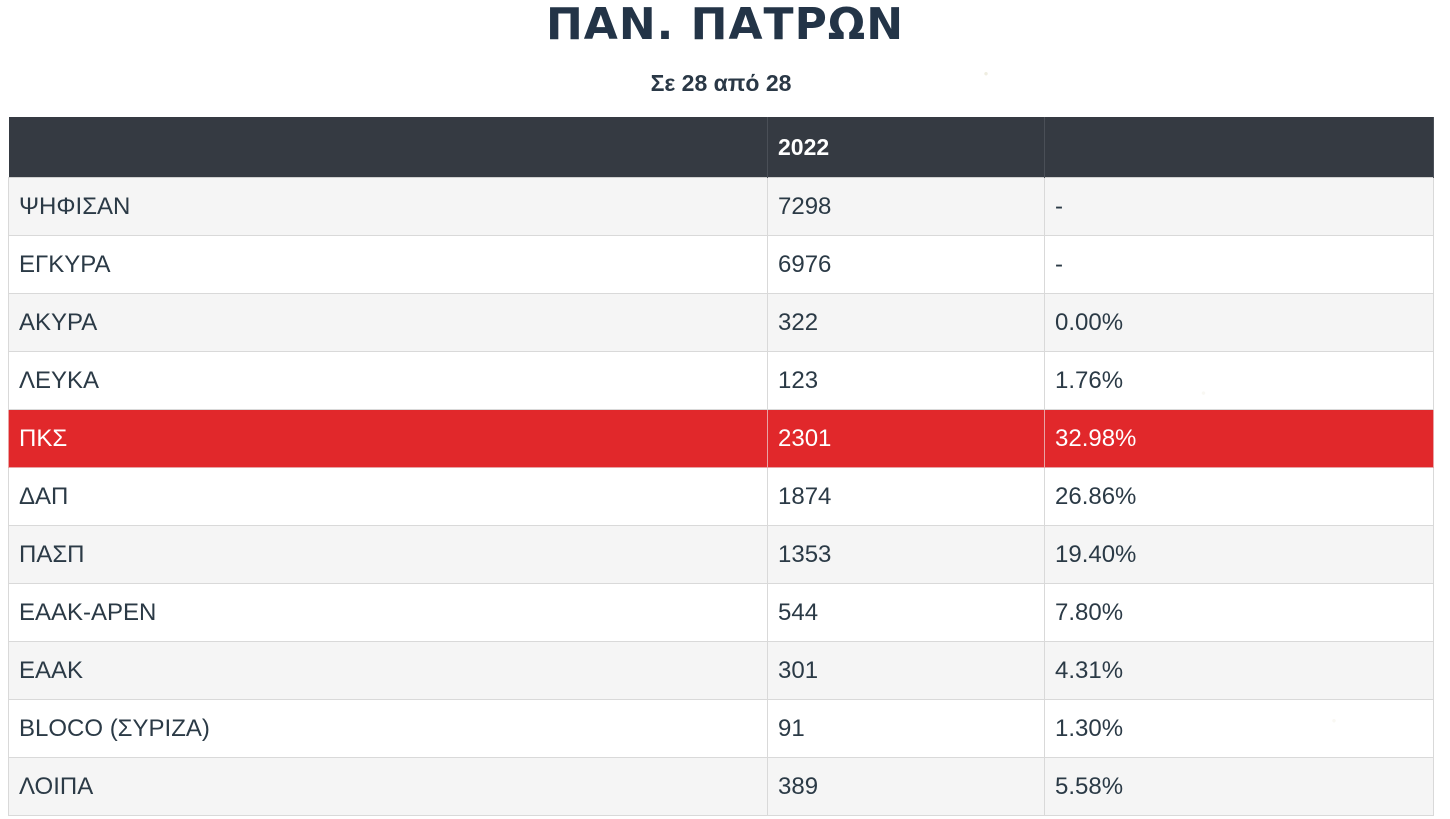 This screenshot has width=1450, height=819. Describe the element at coordinates (1239, 147) in the screenshot. I see `column-header-percent` at that location.